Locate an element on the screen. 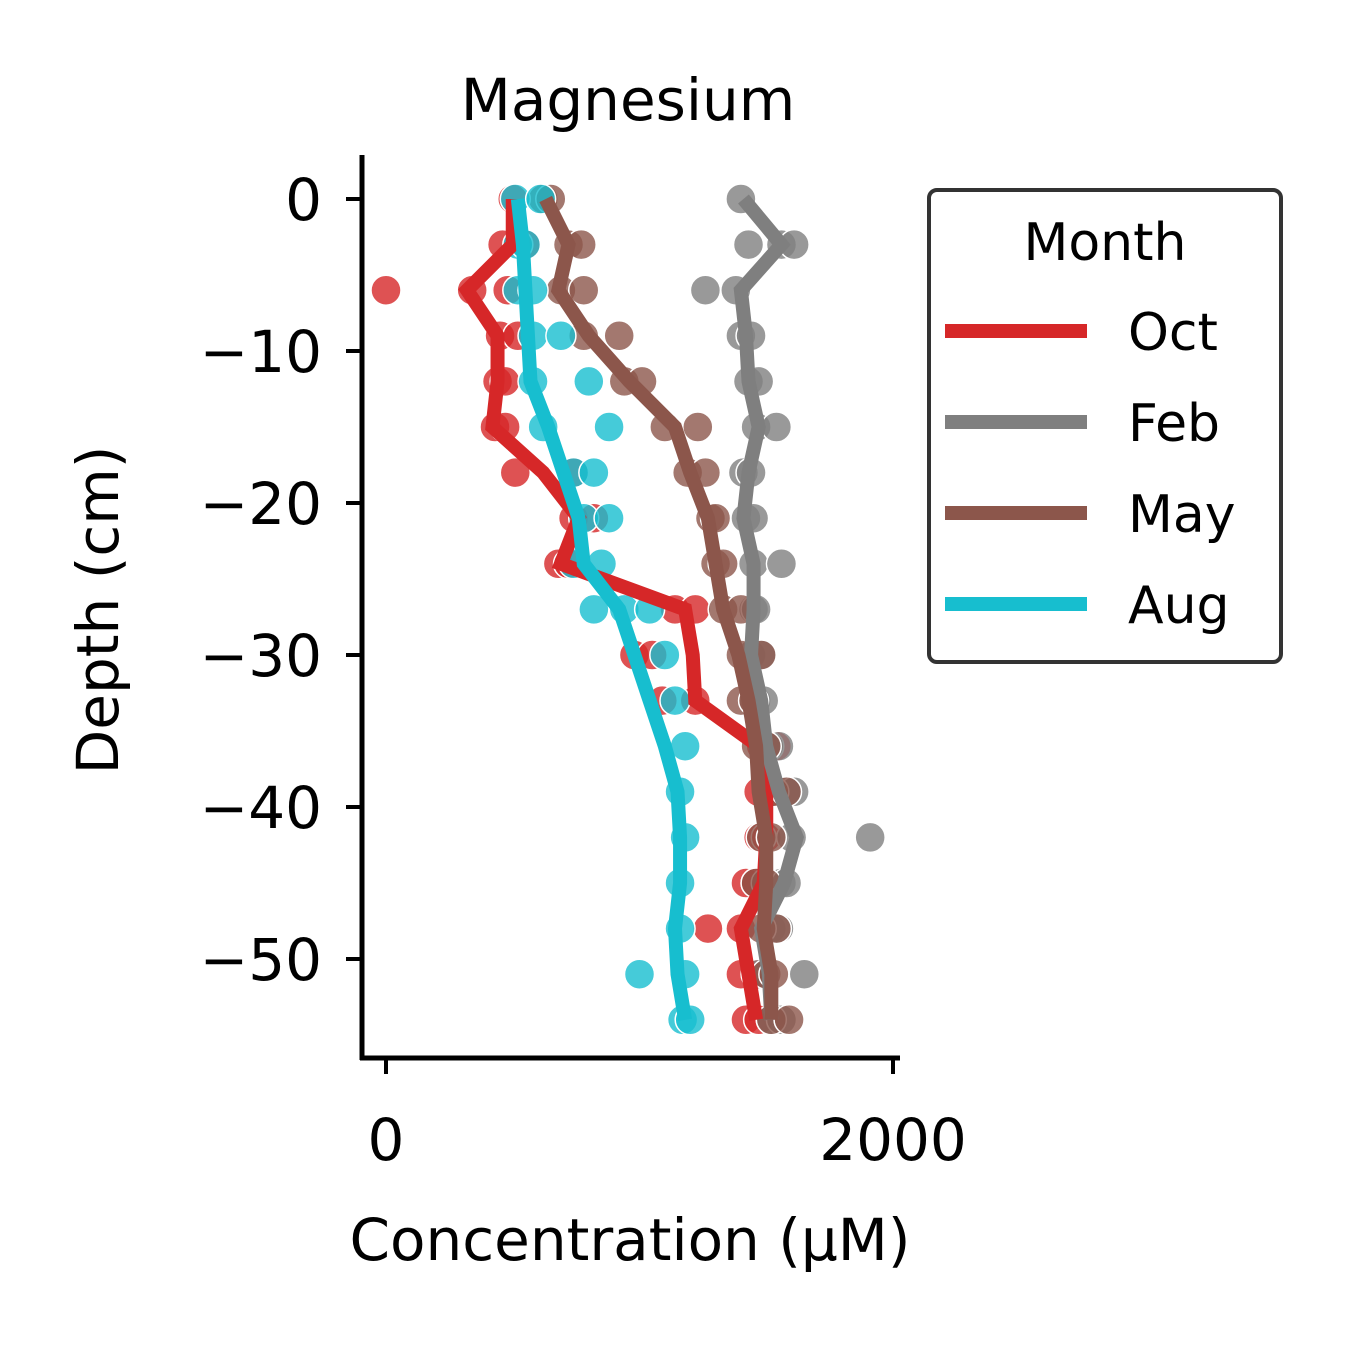 Image resolution: width=1350 pixels, height=1350 pixels. legend-label-may: May is located at coordinates (1182, 515).